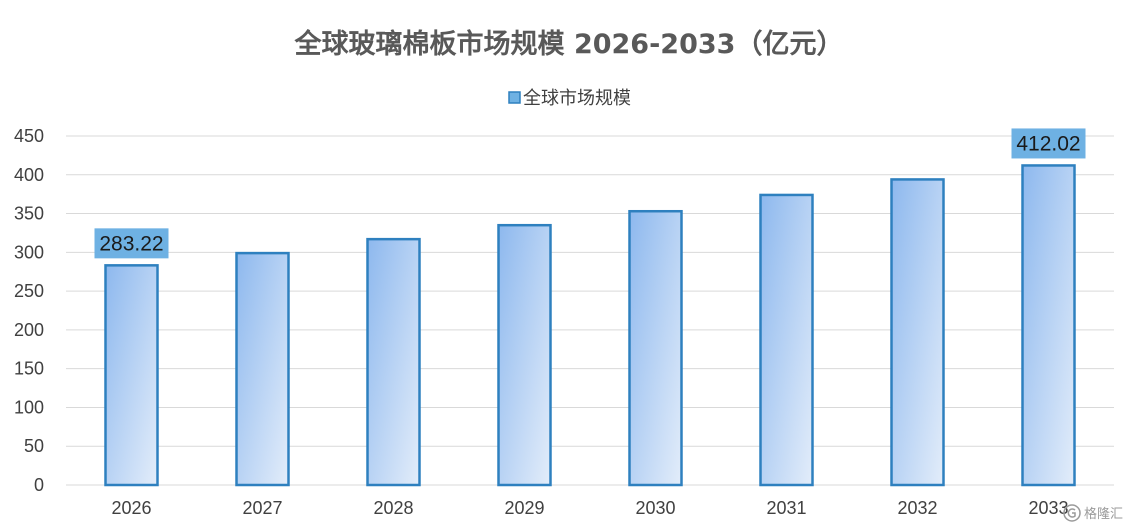  Describe the element at coordinates (655, 508) in the screenshot. I see `x-tick-label: 2030` at that location.